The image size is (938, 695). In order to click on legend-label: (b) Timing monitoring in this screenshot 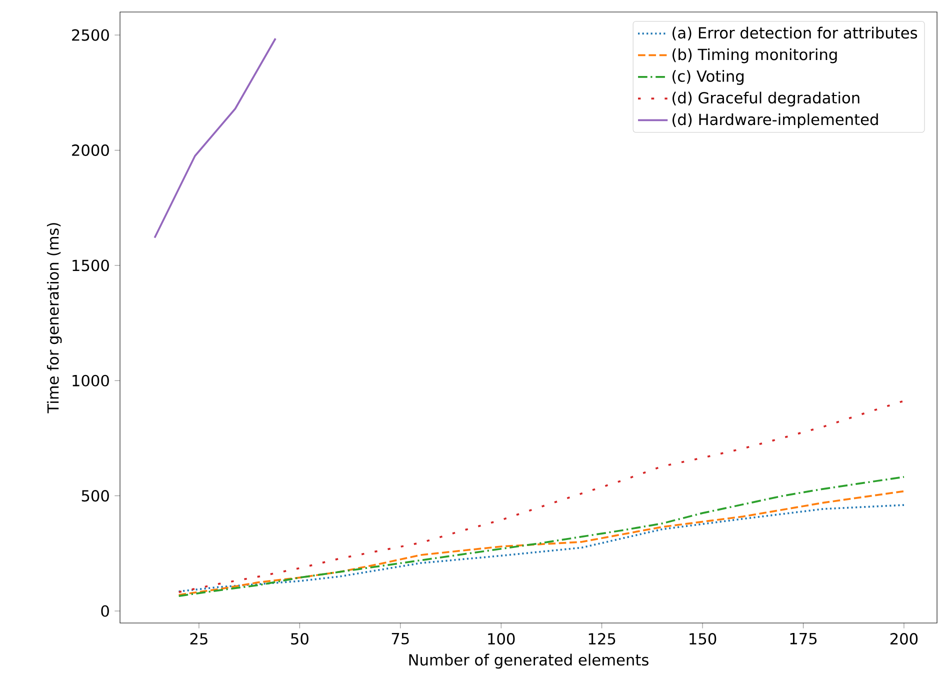, I will do `click(754, 56)`.